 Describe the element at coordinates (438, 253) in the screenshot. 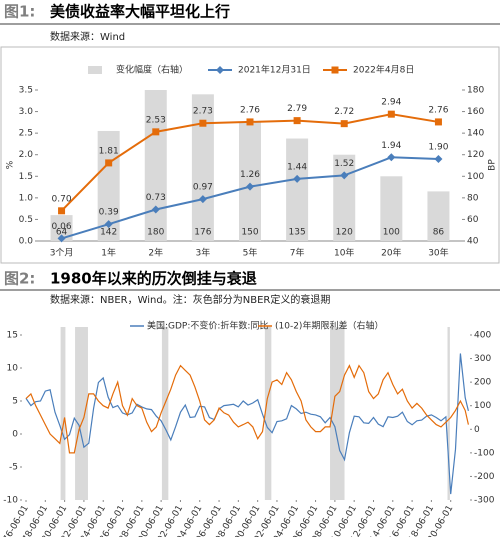

I see `x-tick-label: 30年` at that location.